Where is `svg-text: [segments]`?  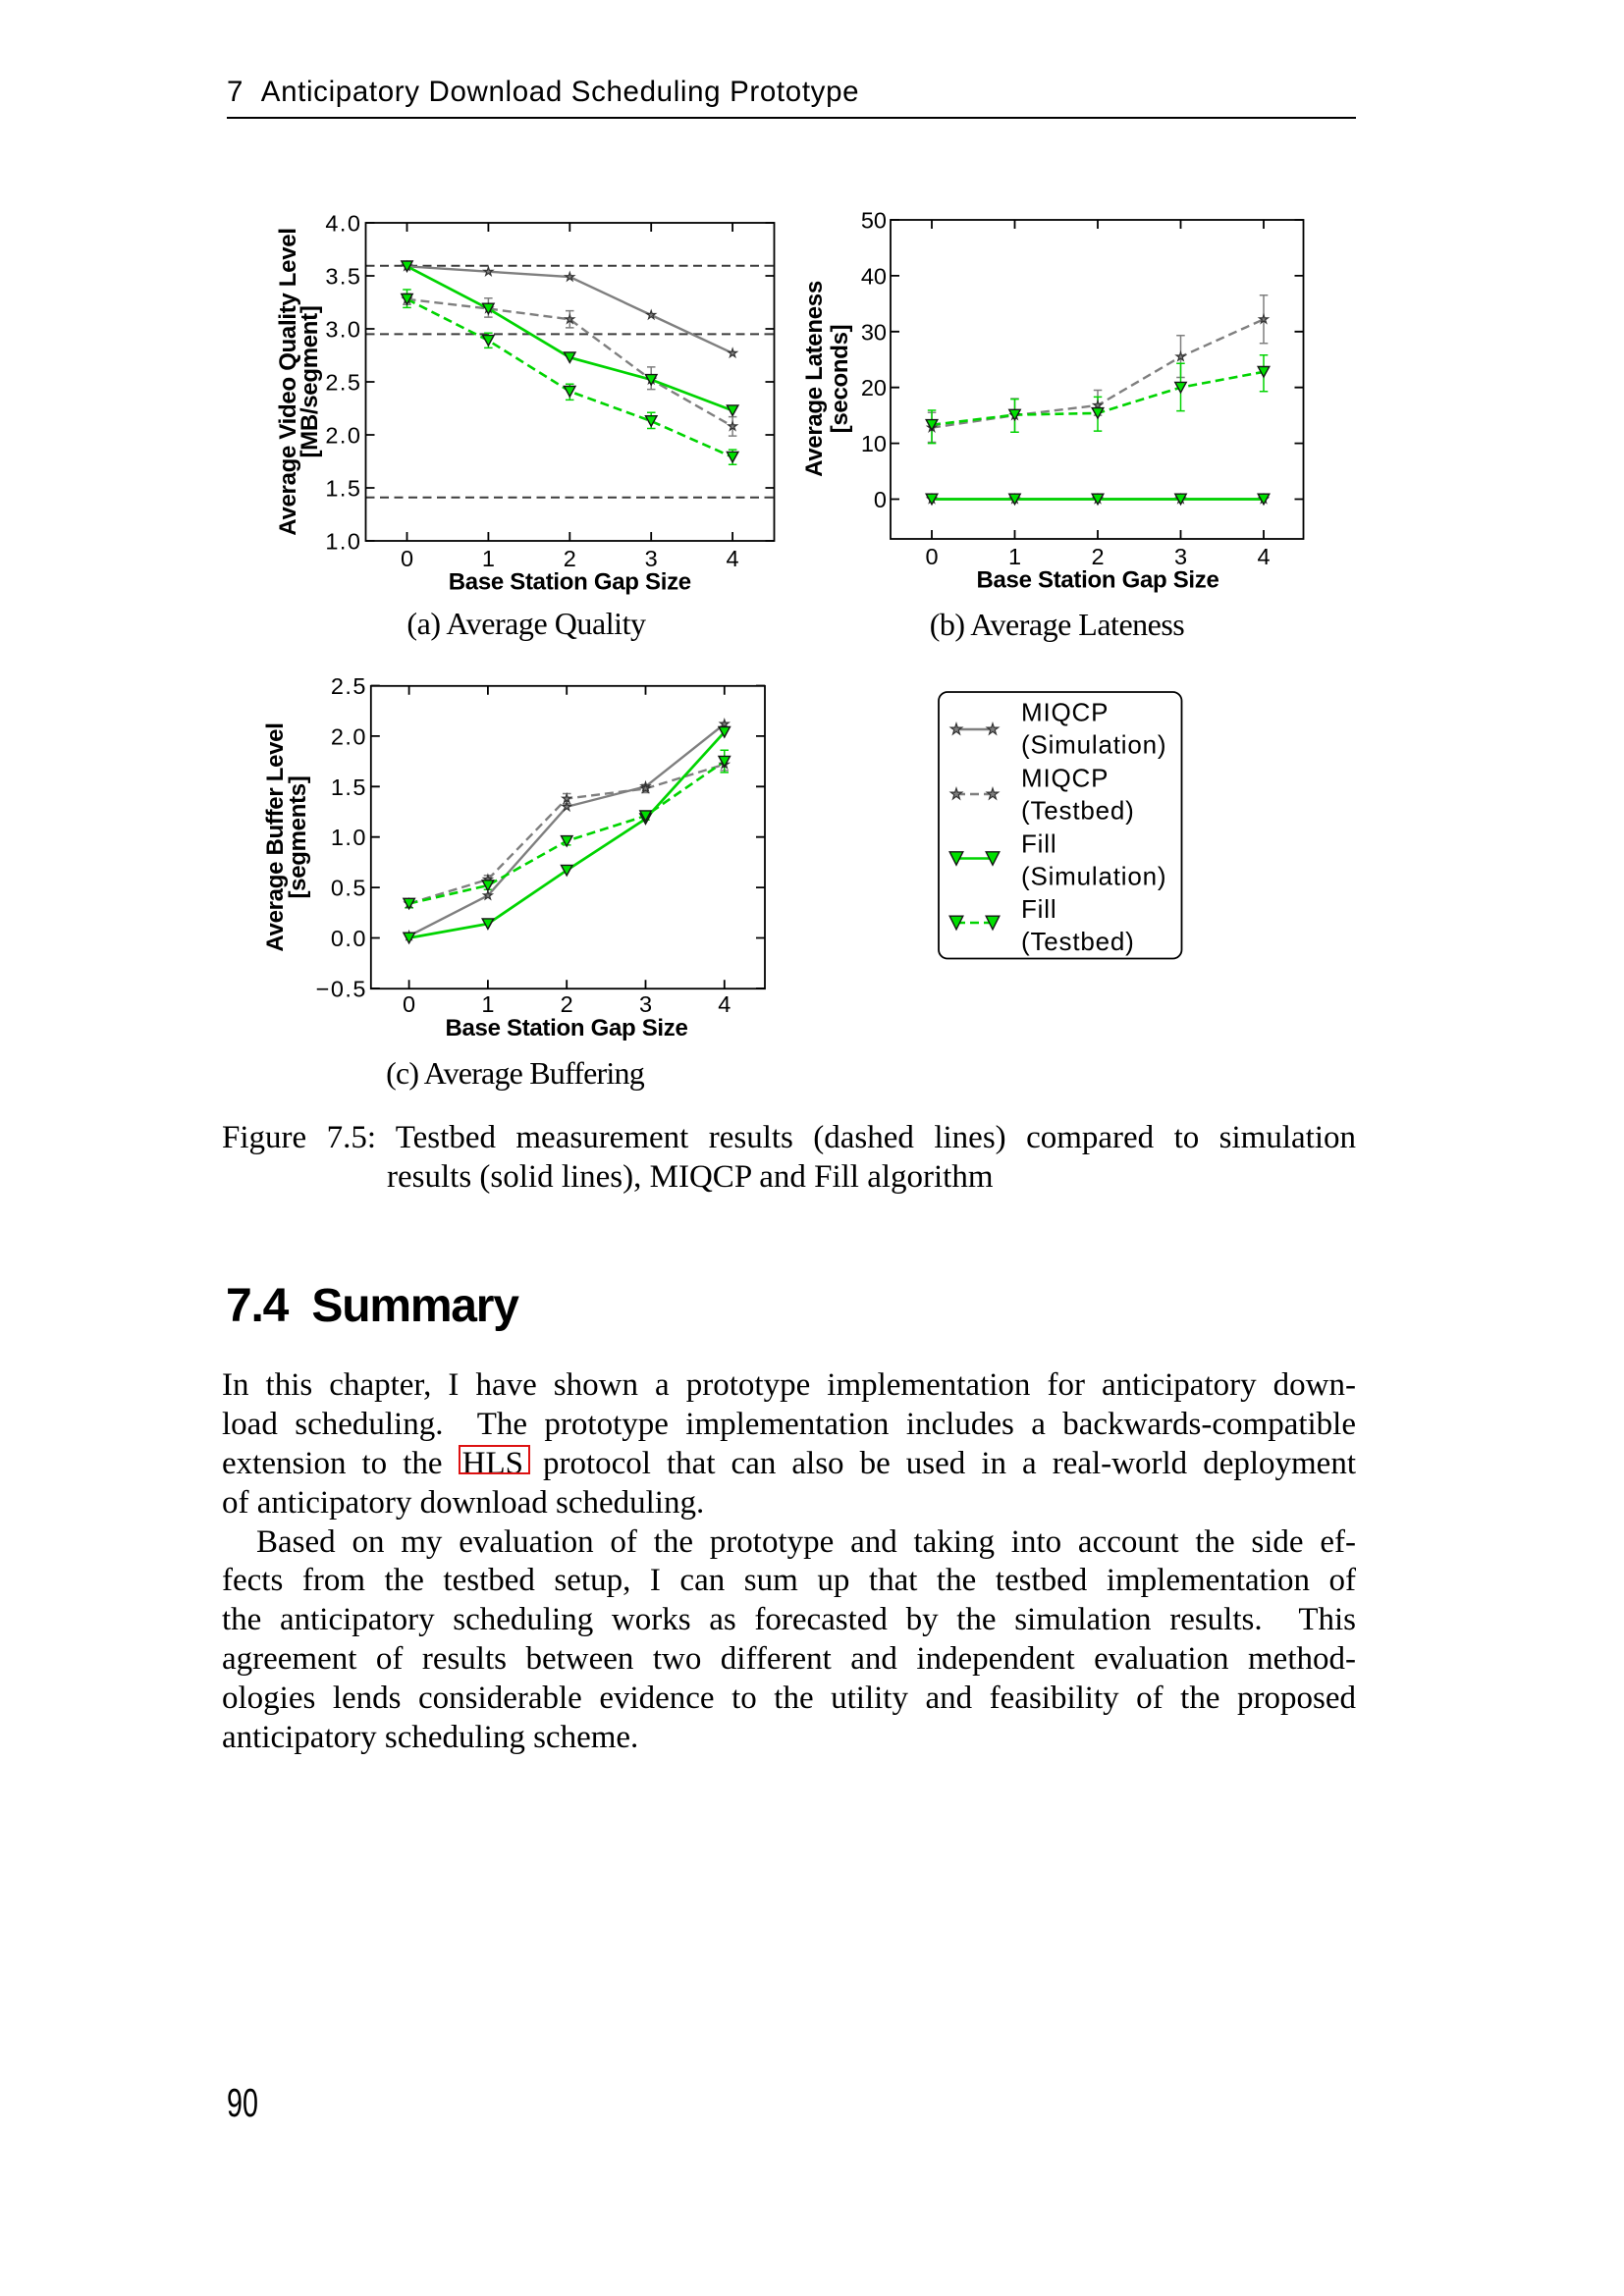
svg-text: [segments] is located at coordinates (298, 837).